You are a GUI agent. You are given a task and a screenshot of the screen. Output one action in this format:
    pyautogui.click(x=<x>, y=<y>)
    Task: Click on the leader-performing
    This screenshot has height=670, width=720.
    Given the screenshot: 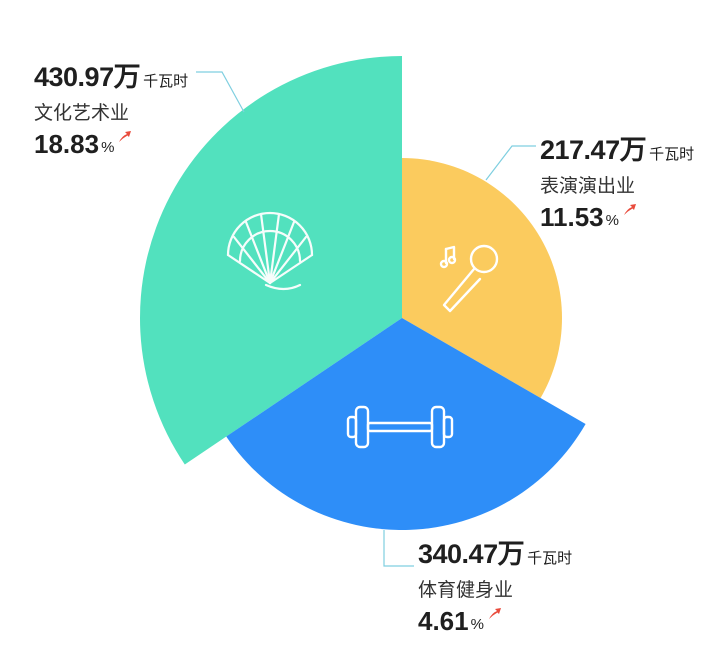 What is the action you would take?
    pyautogui.click(x=510, y=163)
    